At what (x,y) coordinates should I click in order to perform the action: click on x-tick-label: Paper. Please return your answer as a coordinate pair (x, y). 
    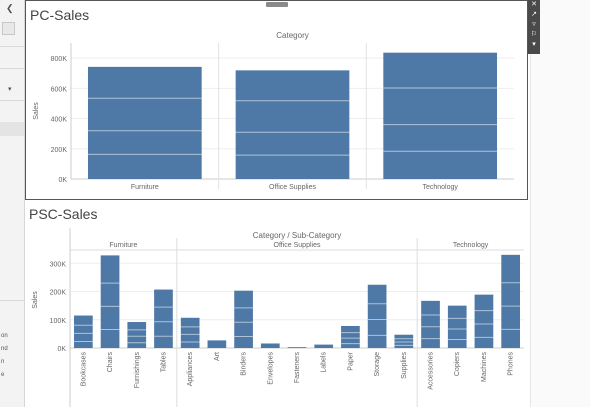
    Looking at the image, I should click on (350, 360).